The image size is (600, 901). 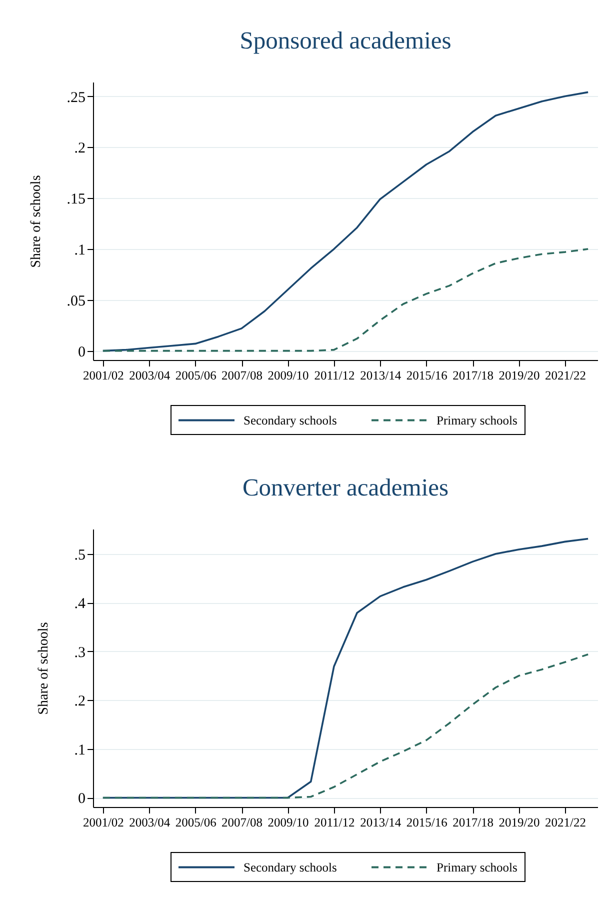 What do you see at coordinates (76, 98) in the screenshot?
I see `y-tick-label: .25` at bounding box center [76, 98].